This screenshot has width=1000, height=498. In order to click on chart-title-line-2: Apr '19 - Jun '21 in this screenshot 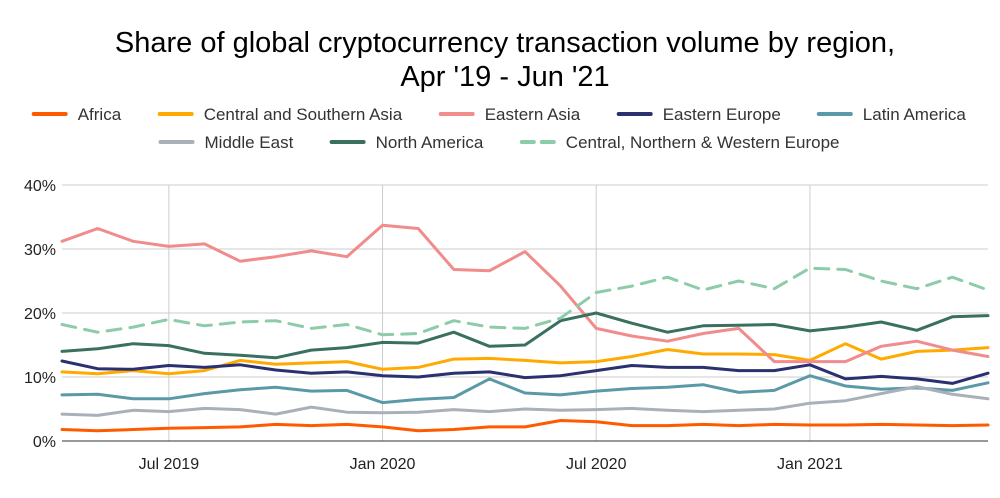, I will do `click(504, 77)`.